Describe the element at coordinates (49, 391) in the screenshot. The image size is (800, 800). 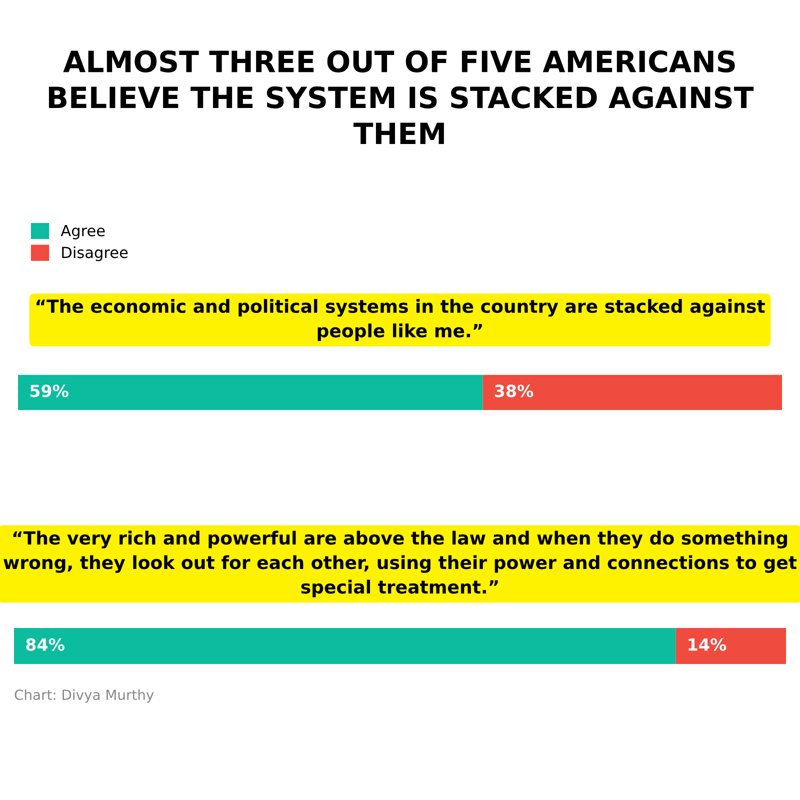
I see `data-label: 59%` at that location.